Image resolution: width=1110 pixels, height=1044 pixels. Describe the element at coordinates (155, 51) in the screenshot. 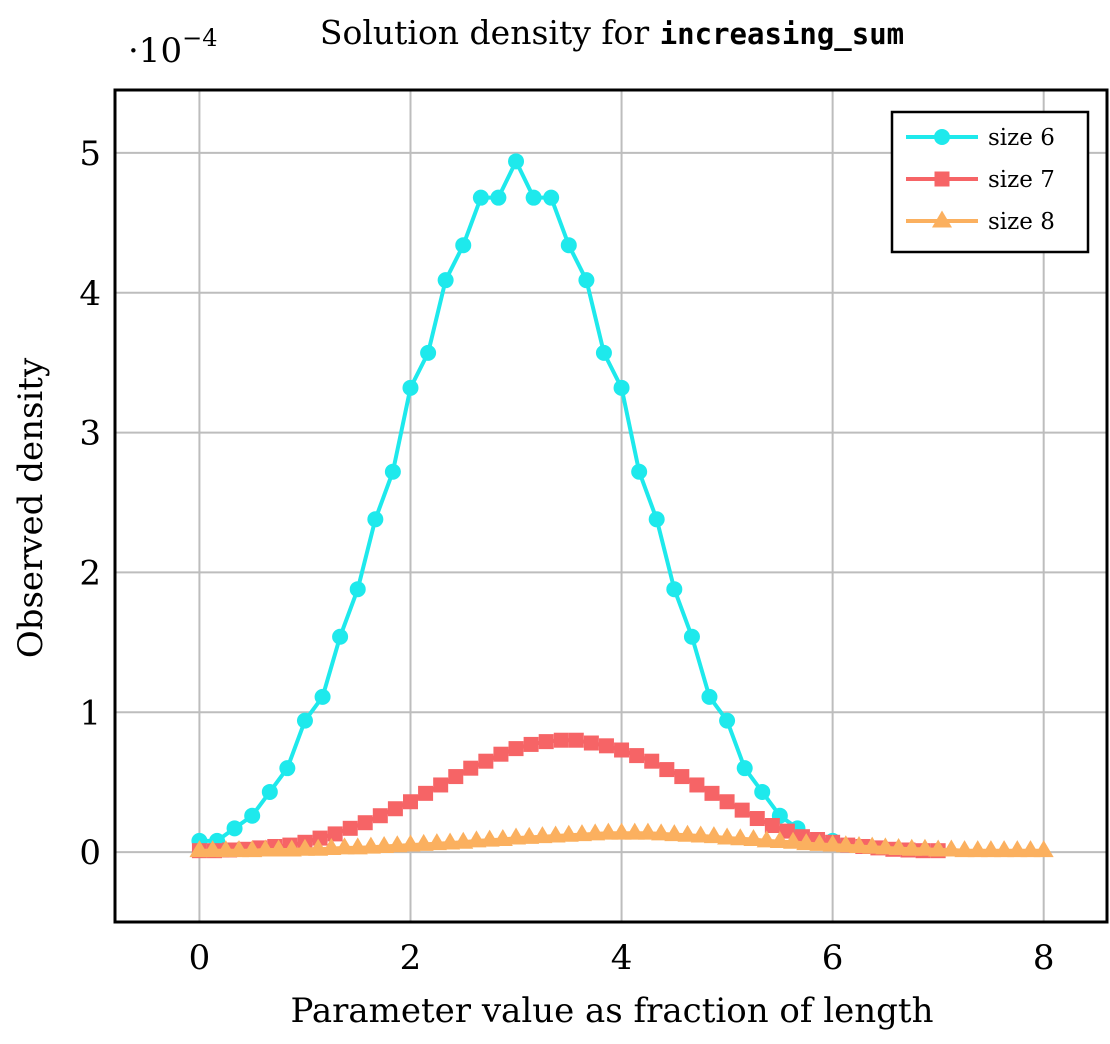

I see `y-multiplier-base: ·10` at that location.